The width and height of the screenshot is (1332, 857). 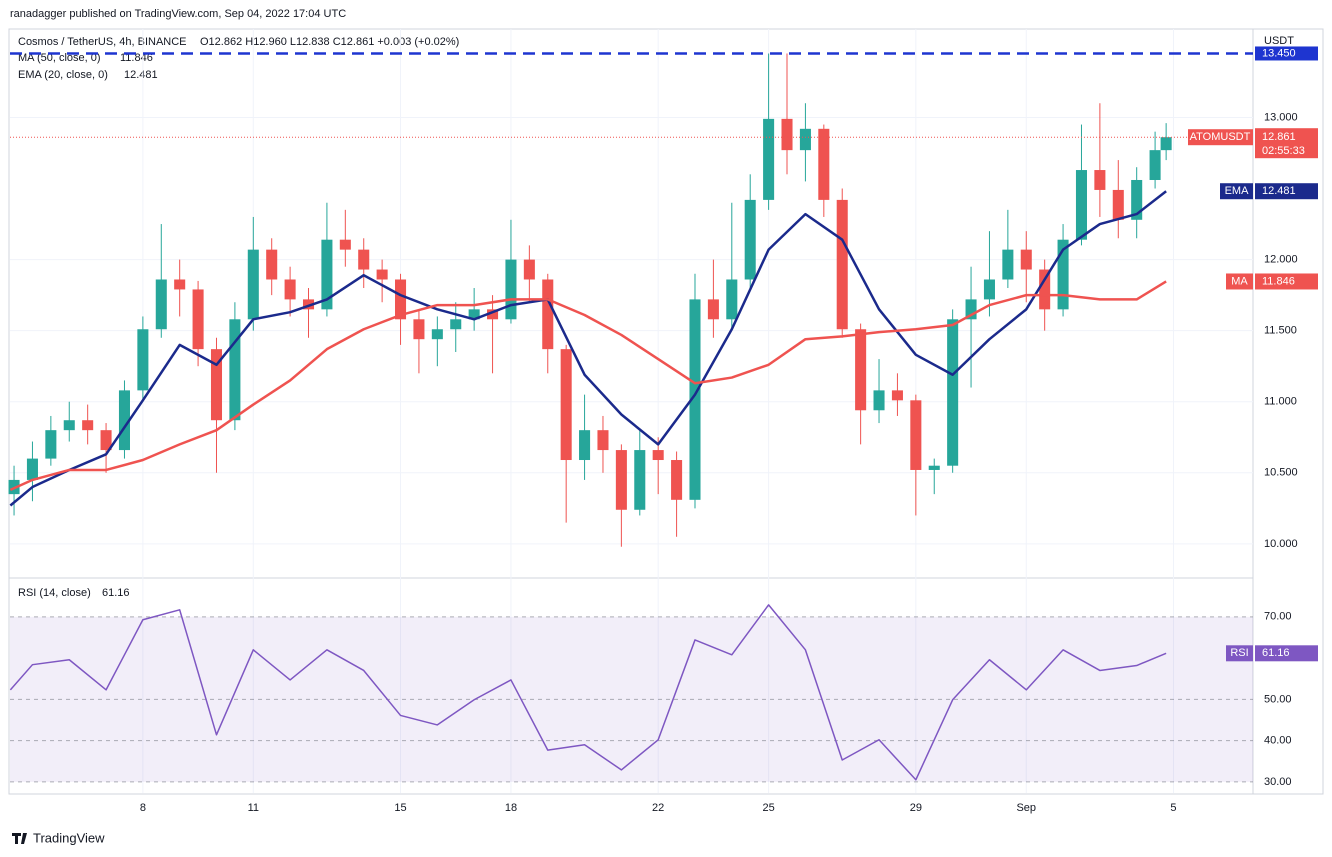 I want to click on badge-value: 13.450, so click(x=1279, y=53).